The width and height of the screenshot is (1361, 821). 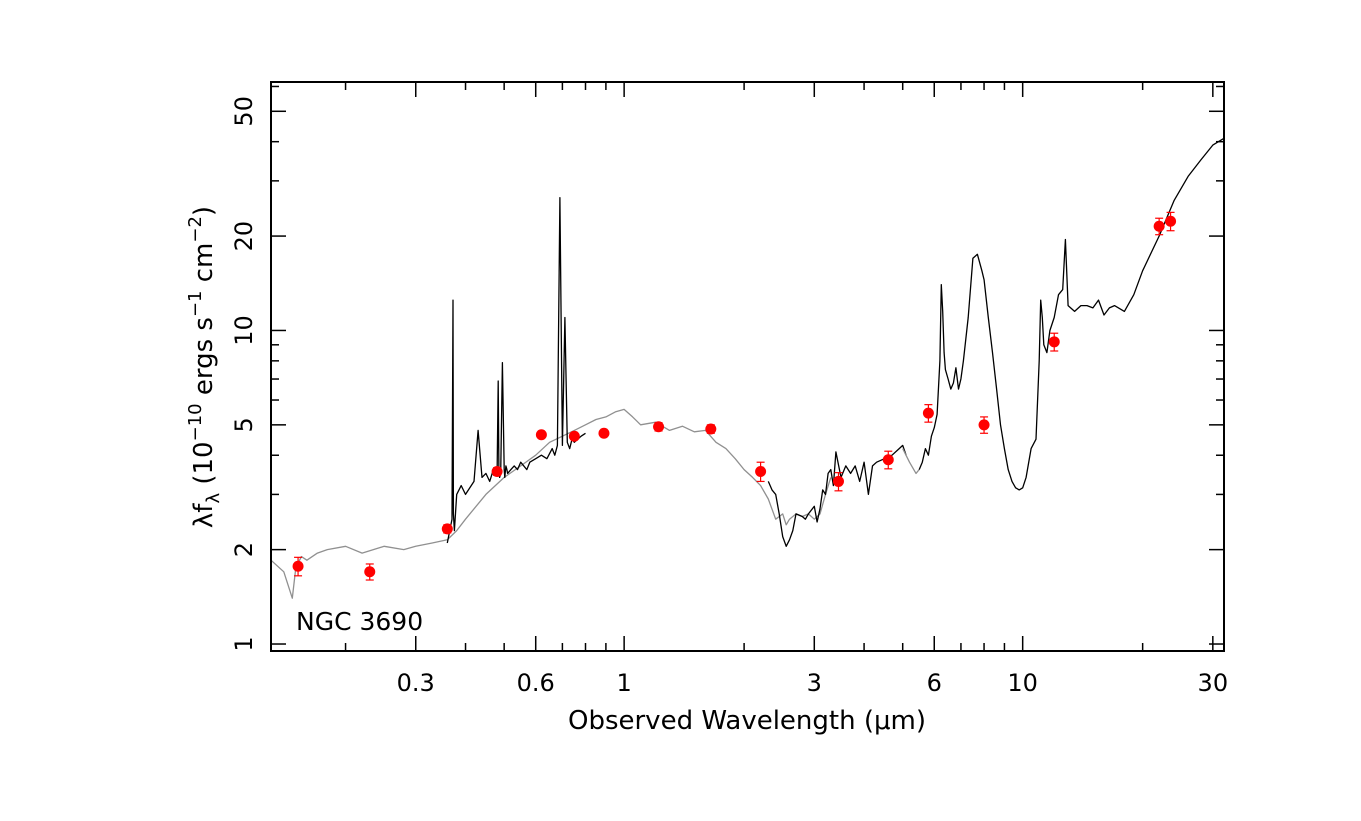 I want to click on y-tick-label: 50, so click(x=244, y=111).